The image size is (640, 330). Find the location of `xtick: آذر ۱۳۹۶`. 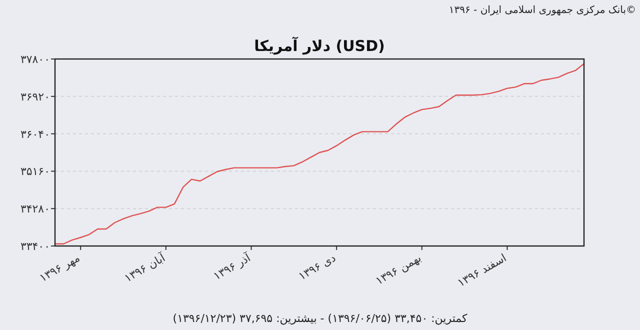

xtick: آذر ۱۳۹۶ is located at coordinates (232, 267).